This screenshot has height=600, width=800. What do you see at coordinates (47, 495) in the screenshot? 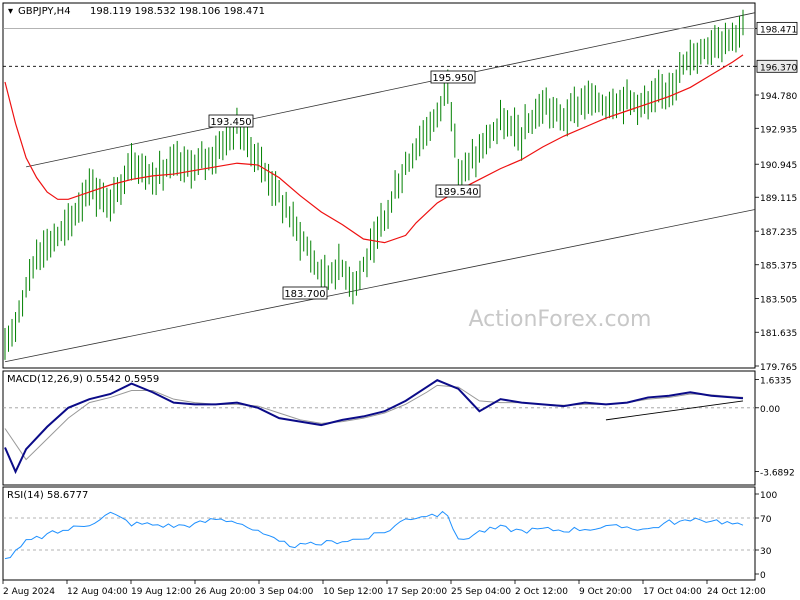
I see `rsi-label: RSI(14) 58.6777` at bounding box center [47, 495].